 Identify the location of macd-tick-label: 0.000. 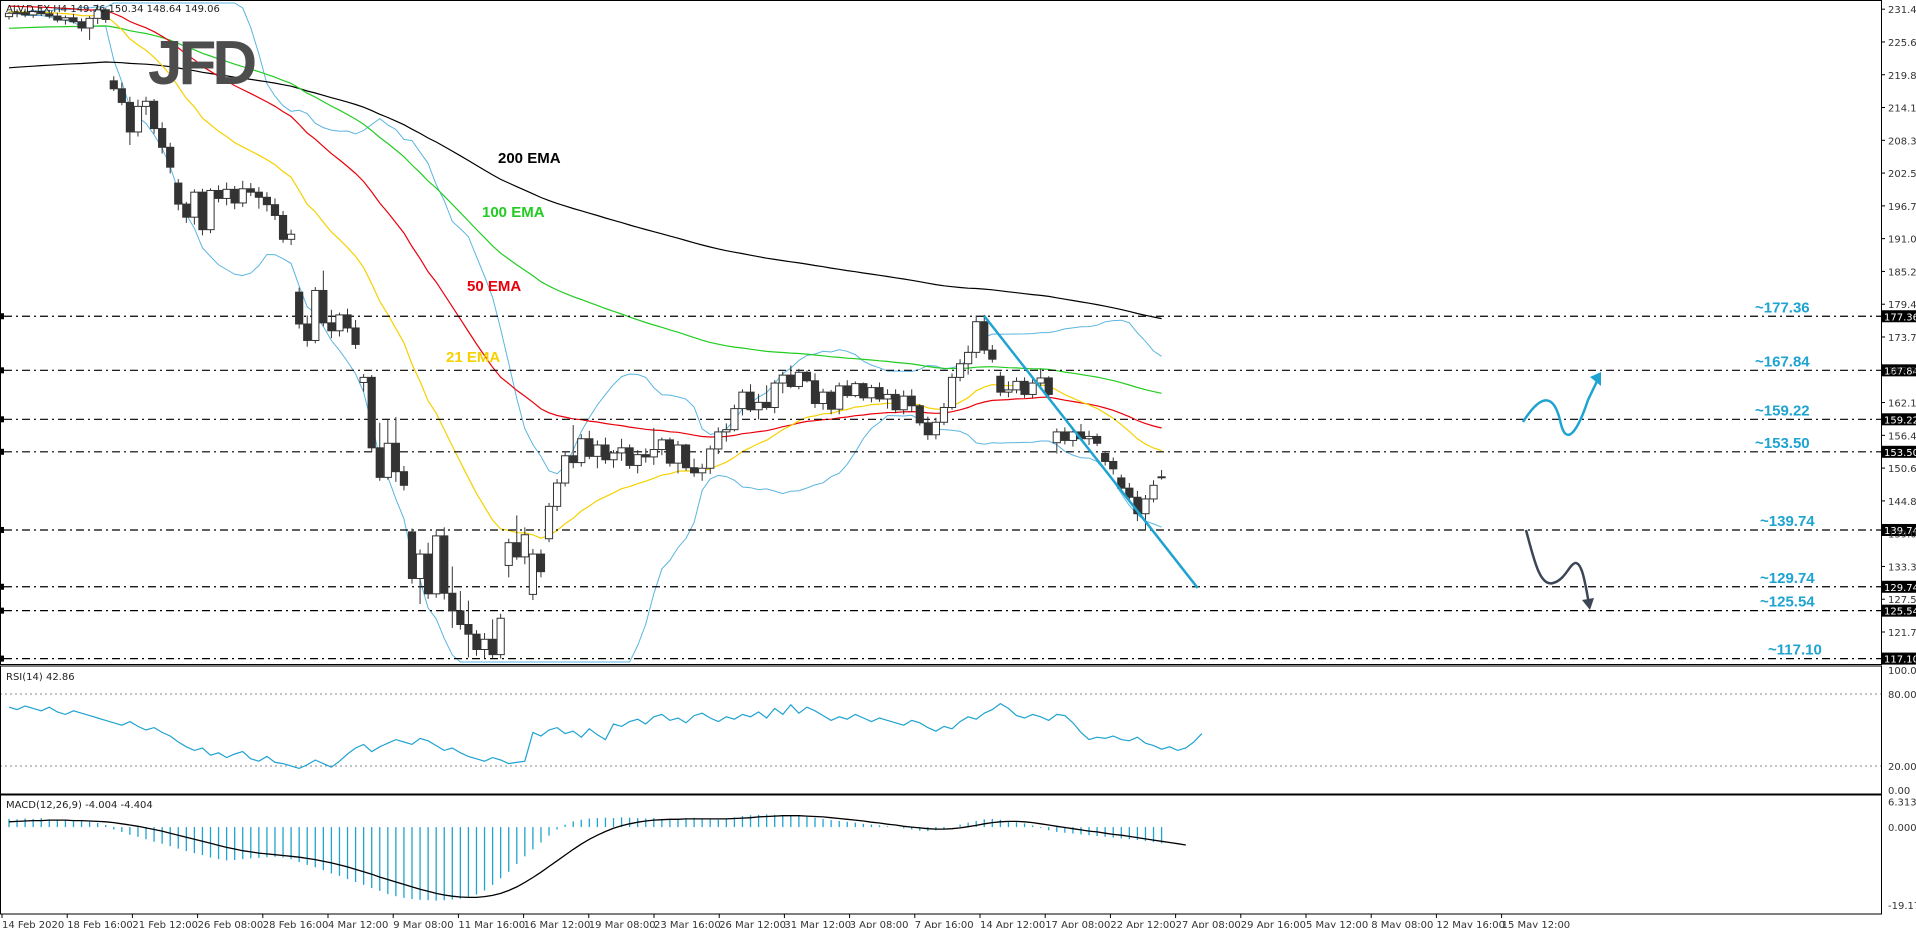
(1902, 828).